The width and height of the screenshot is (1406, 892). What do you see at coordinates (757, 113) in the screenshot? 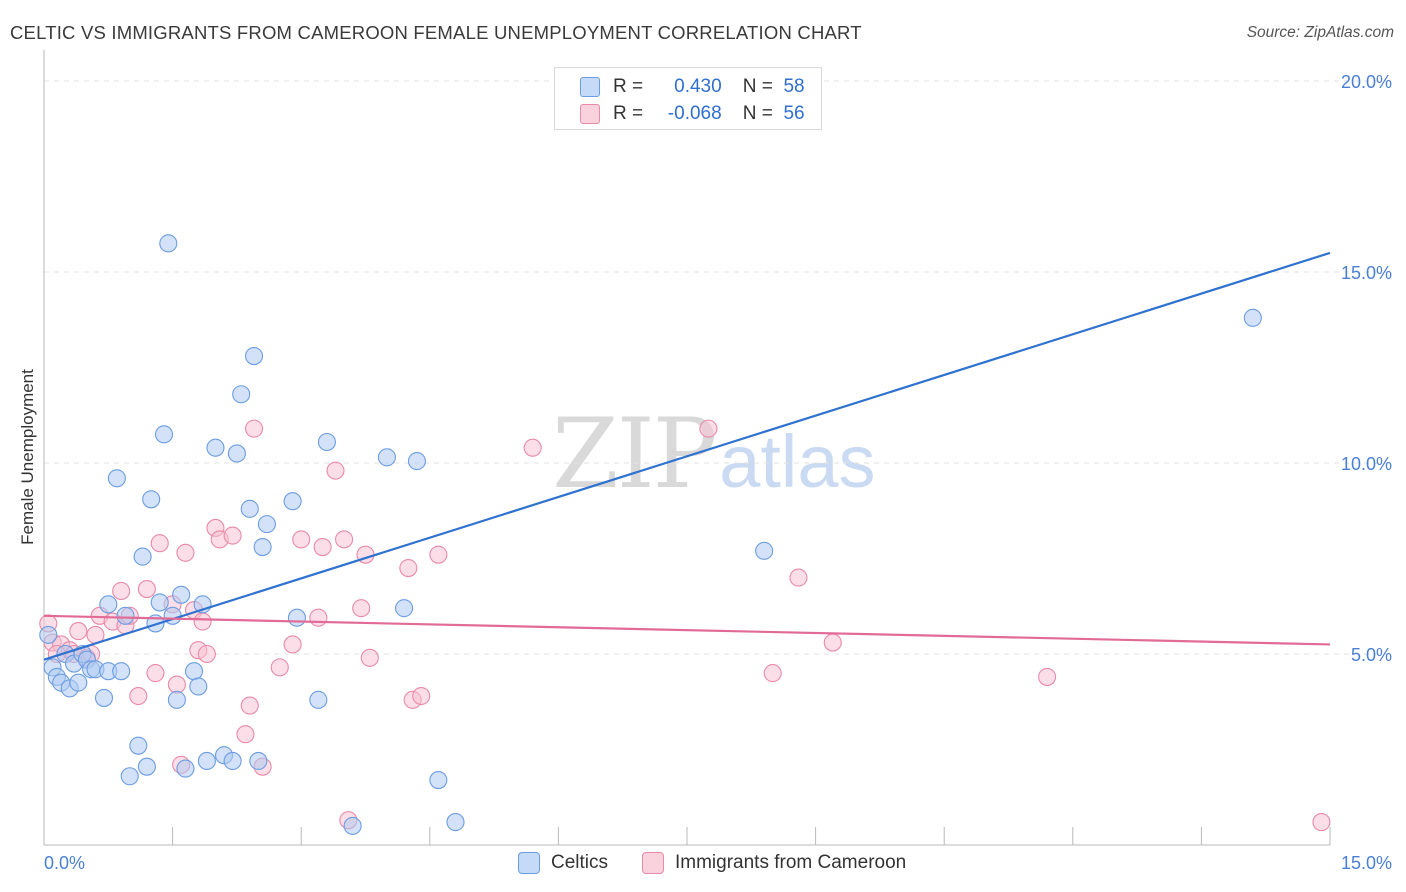
I see `n-label: N =` at bounding box center [757, 113].